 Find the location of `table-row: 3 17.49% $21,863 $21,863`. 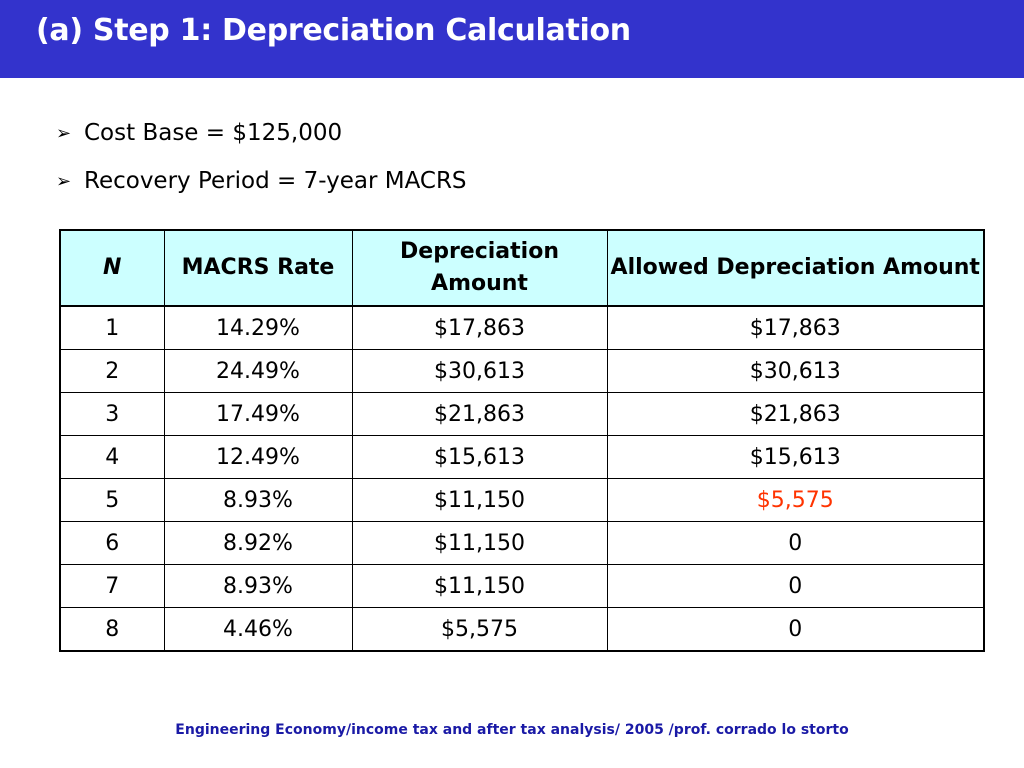

table-row: 3 17.49% $21,863 $21,863 is located at coordinates (522, 414).